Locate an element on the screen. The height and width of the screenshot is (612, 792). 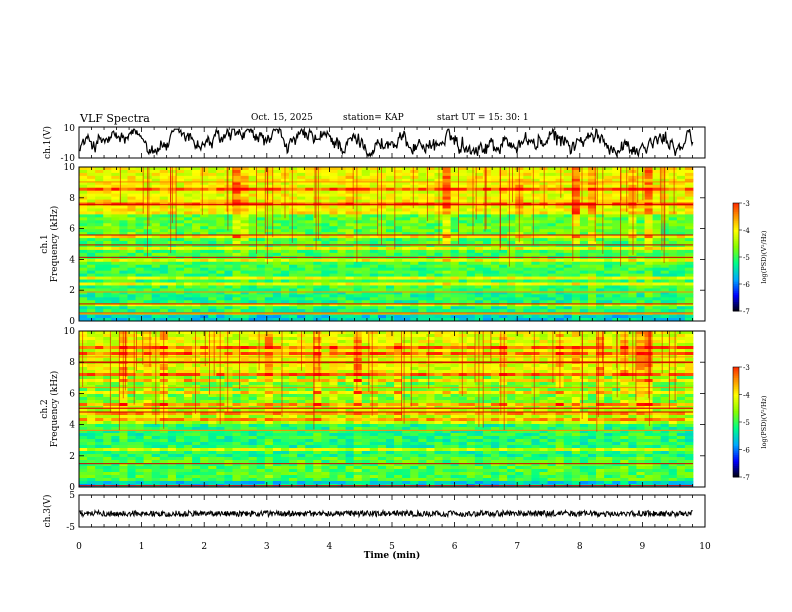
ch1-spectrogram-colorbar-step is located at coordinates (736, 238).